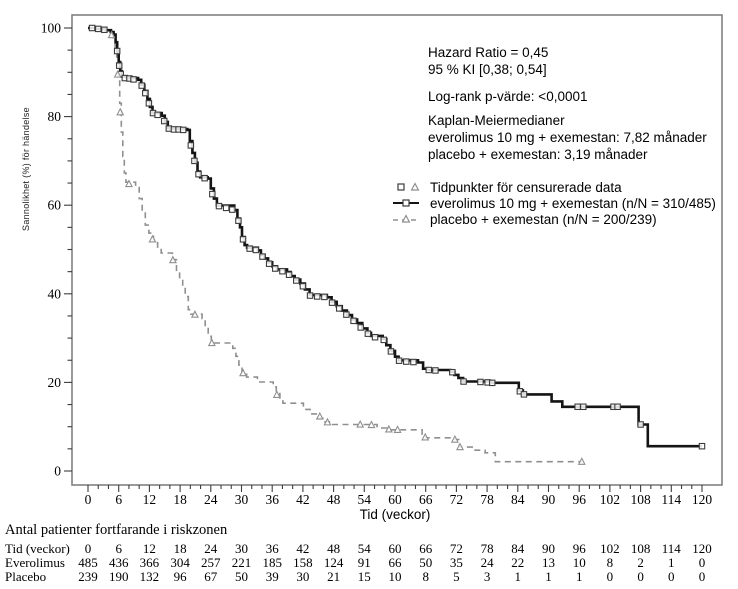 The width and height of the screenshot is (738, 589). Describe the element at coordinates (538, 154) in the screenshot. I see `km-median-placebo: placebo + exemestan: 3,19 månader` at that location.